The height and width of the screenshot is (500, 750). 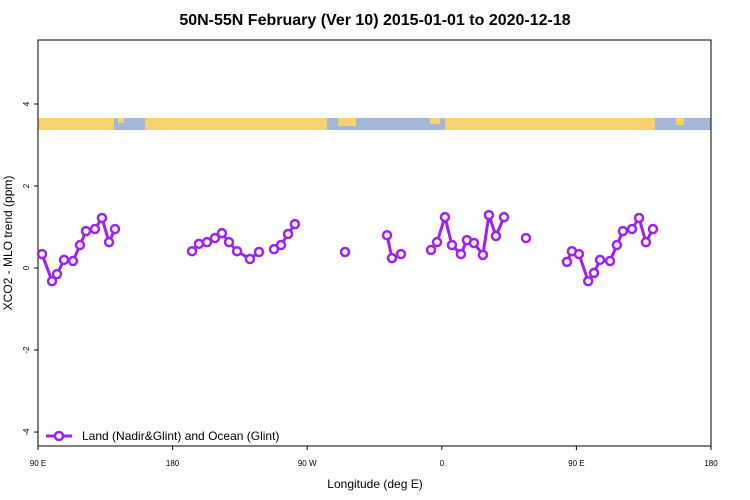 What do you see at coordinates (26, 432) in the screenshot?
I see `y-tick-label: -4` at bounding box center [26, 432].